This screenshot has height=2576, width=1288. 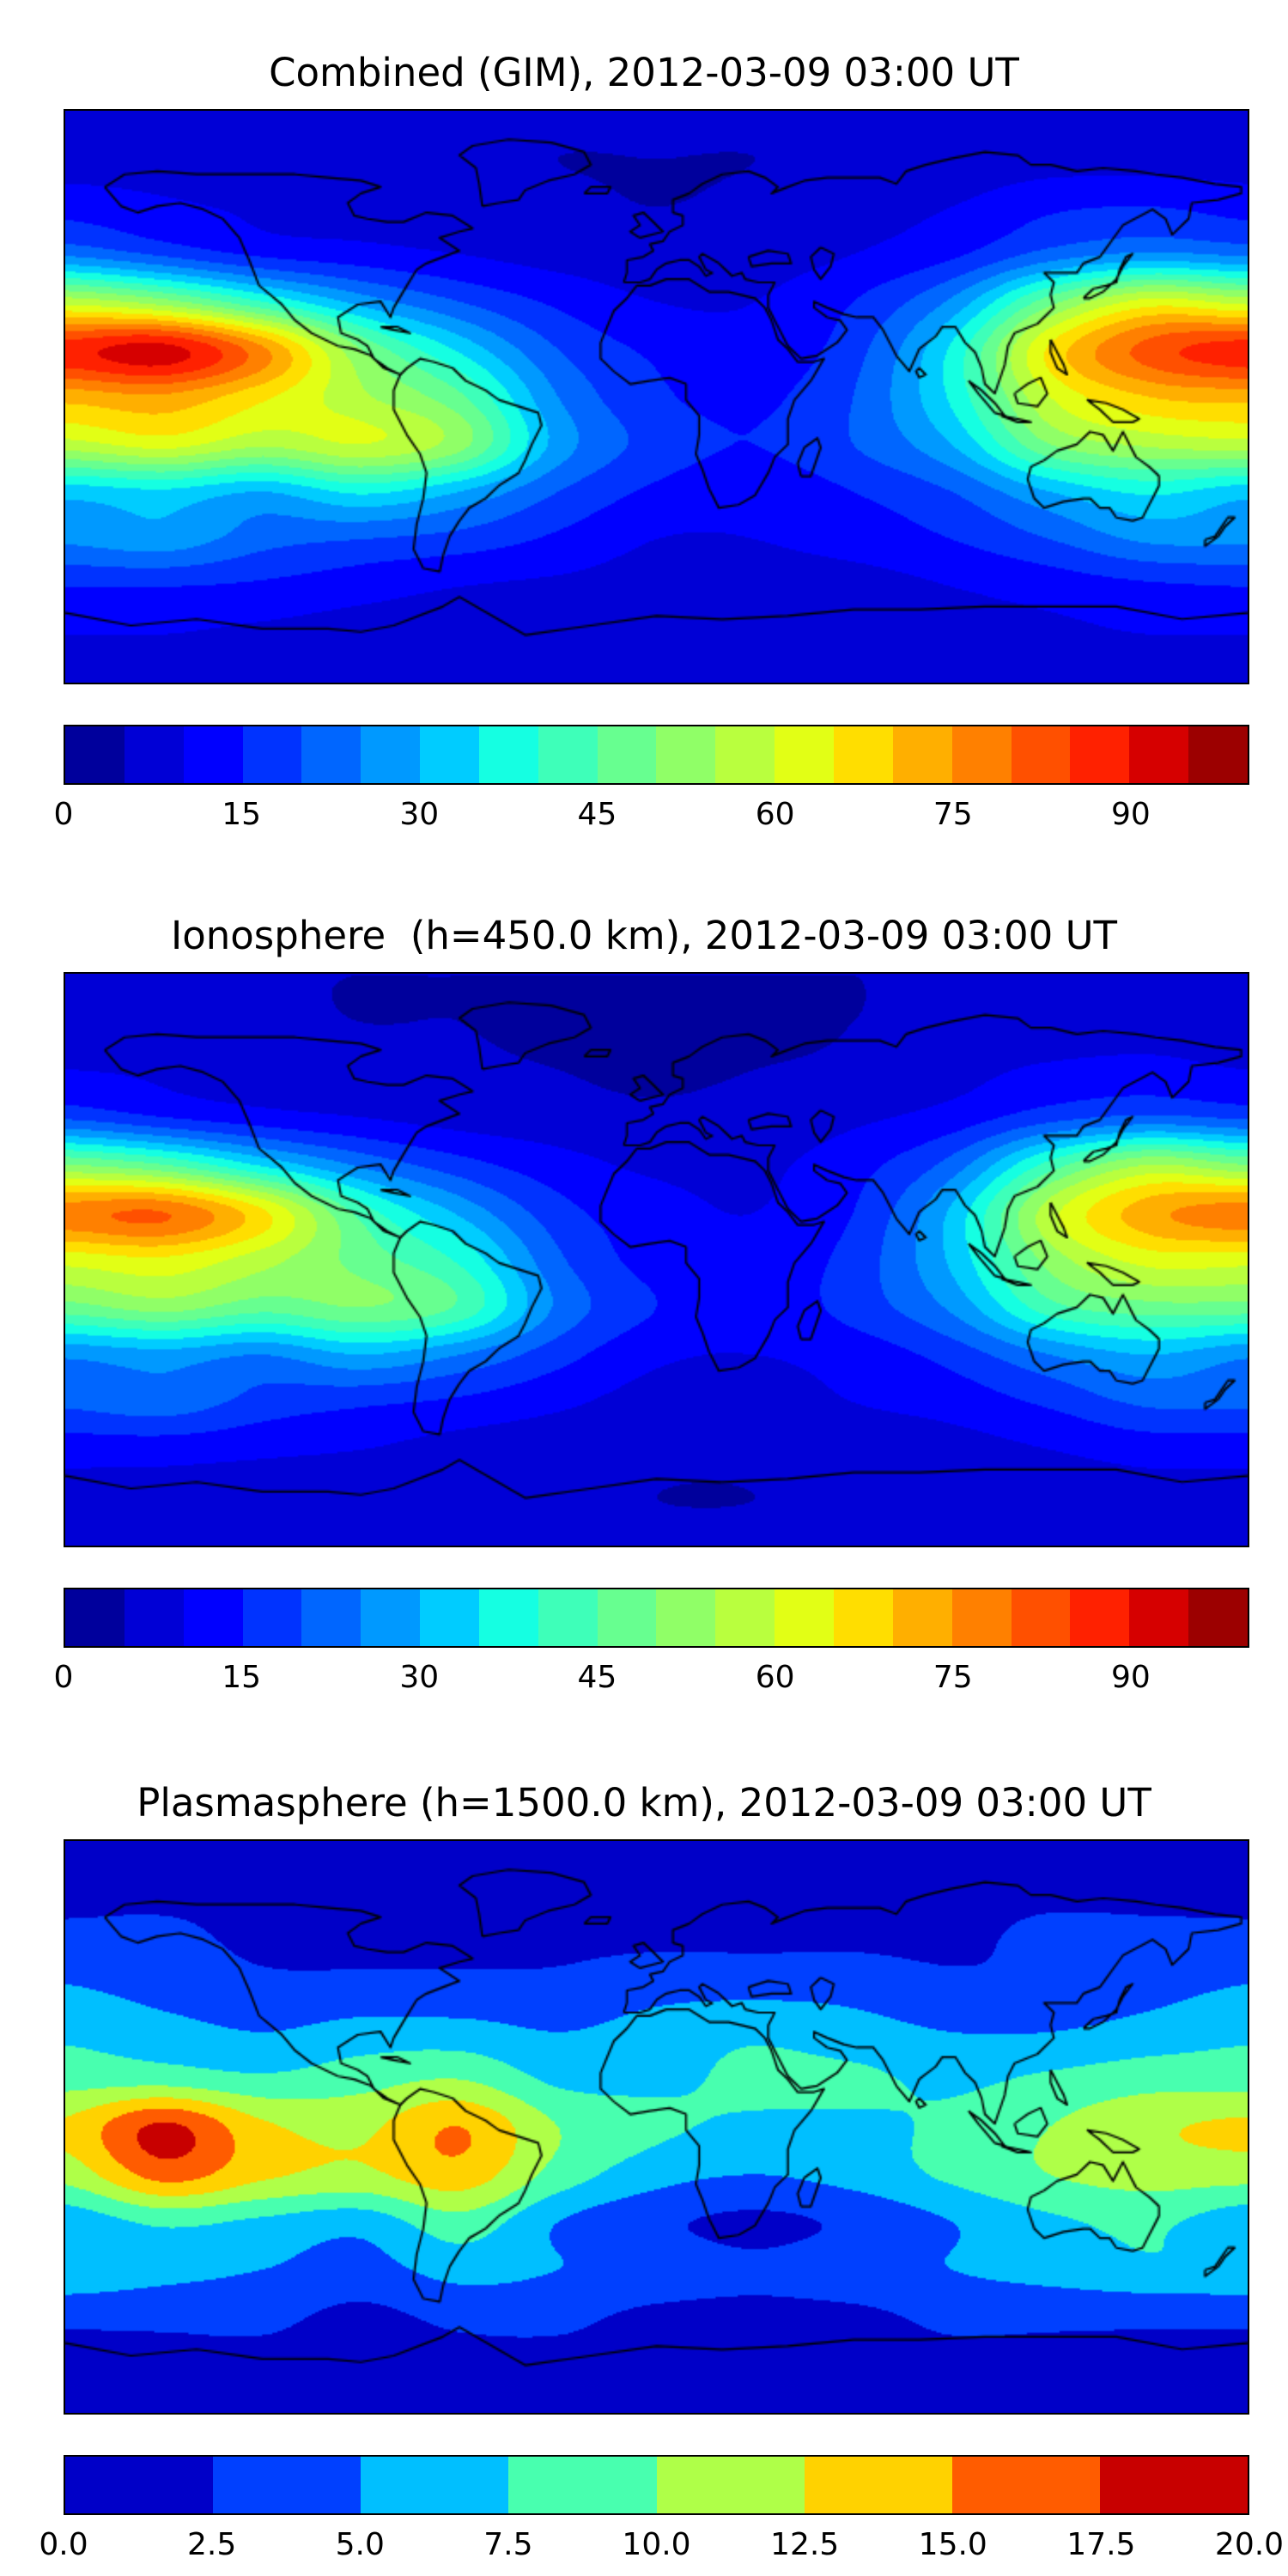 I want to click on colorbar-tick-label: 5.0, so click(x=360, y=2544).